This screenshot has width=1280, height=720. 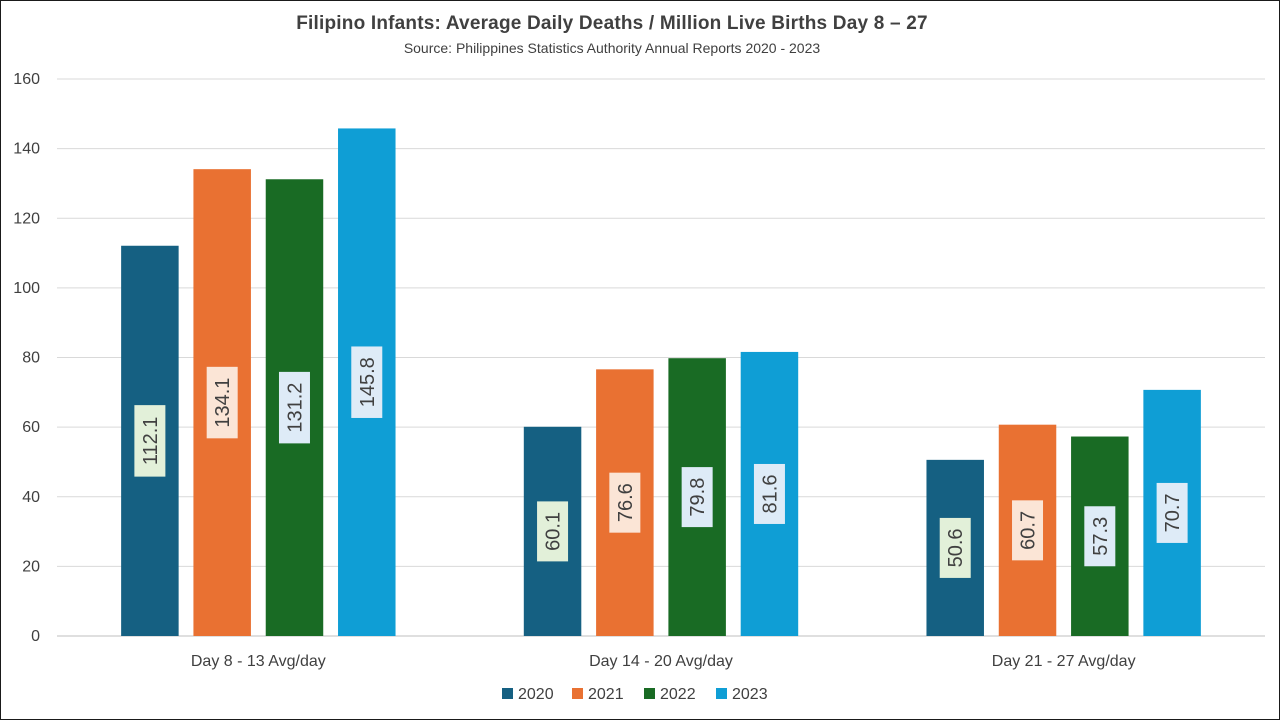 I want to click on data-label-2020-1: 112.1, so click(x=150, y=441).